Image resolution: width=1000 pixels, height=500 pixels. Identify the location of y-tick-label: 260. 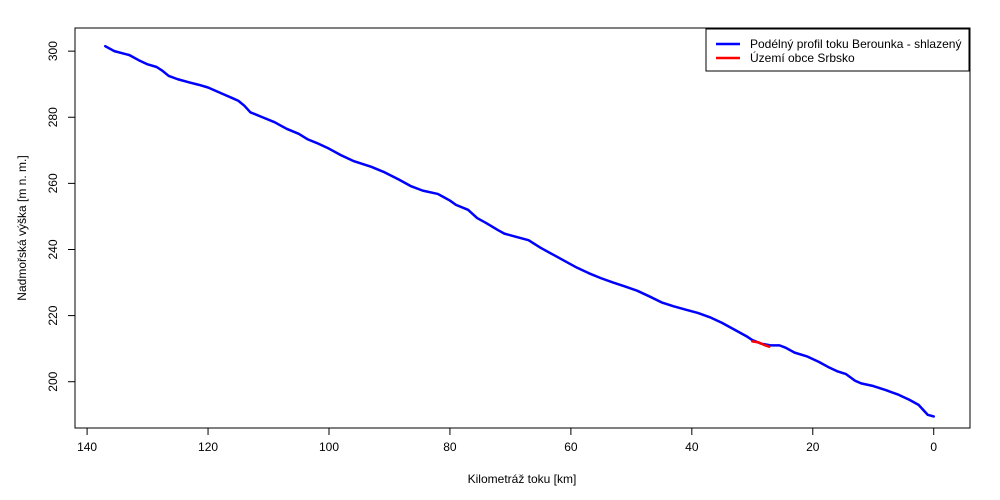
(53, 183).